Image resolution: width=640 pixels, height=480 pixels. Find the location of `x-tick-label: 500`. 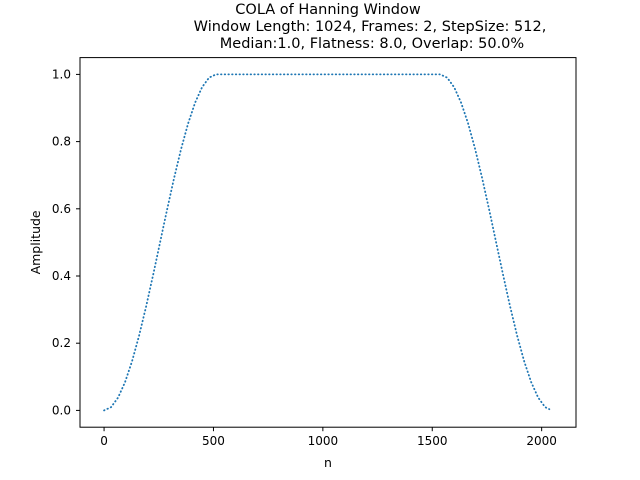

x-tick-label: 500 is located at coordinates (213, 441).